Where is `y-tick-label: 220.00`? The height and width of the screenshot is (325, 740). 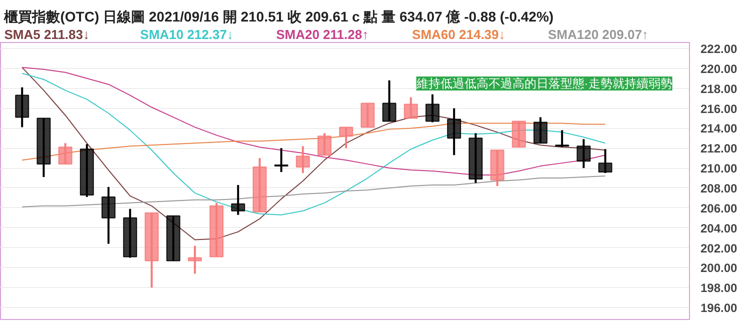
y-tick-label: 220.00 is located at coordinates (719, 69).